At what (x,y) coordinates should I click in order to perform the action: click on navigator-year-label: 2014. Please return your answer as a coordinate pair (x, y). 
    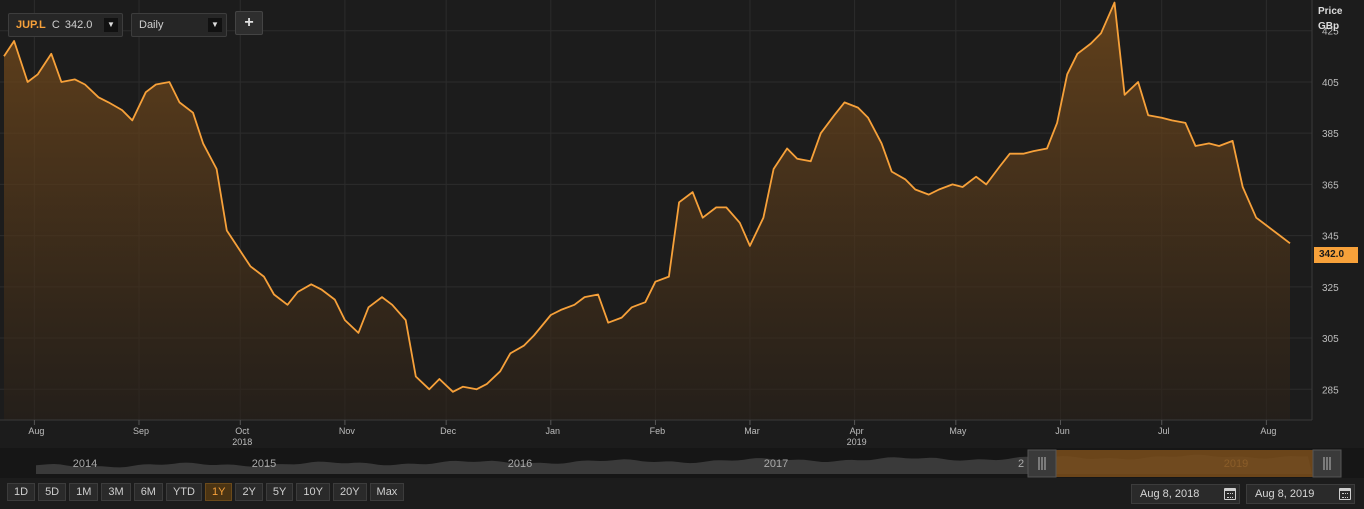
    Looking at the image, I should click on (85, 464).